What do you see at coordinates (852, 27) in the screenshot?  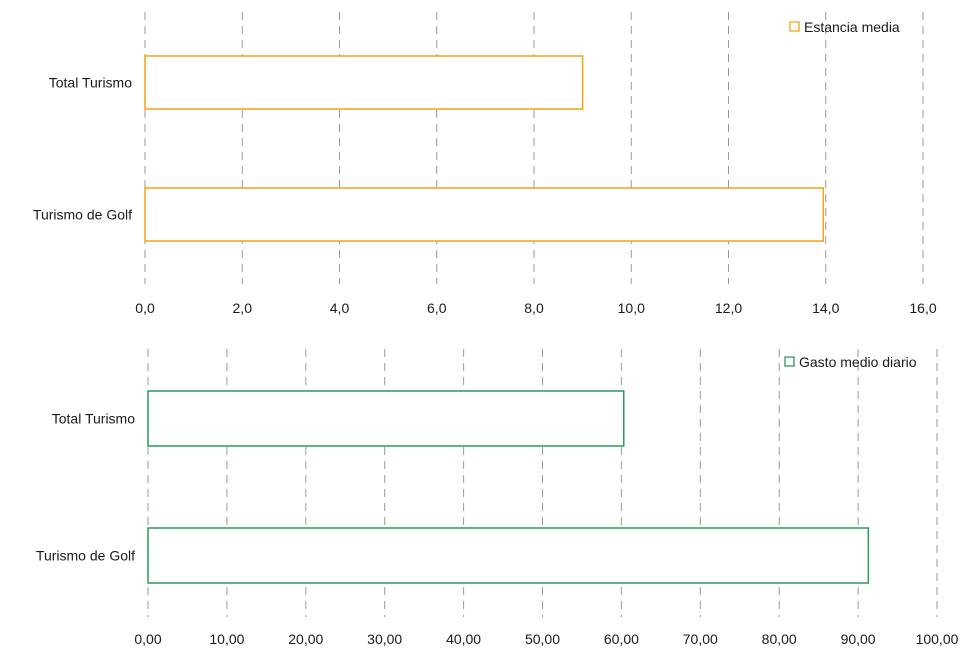 I see `legend-label: Estancia media` at bounding box center [852, 27].